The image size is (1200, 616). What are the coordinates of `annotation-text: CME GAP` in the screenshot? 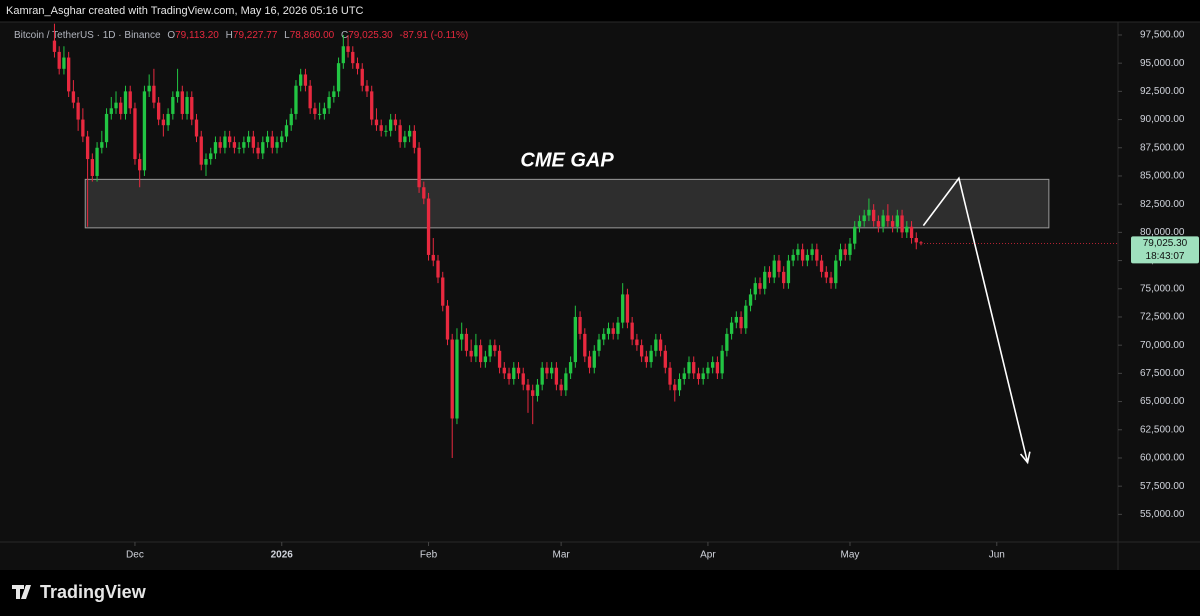 It's located at (567, 161).